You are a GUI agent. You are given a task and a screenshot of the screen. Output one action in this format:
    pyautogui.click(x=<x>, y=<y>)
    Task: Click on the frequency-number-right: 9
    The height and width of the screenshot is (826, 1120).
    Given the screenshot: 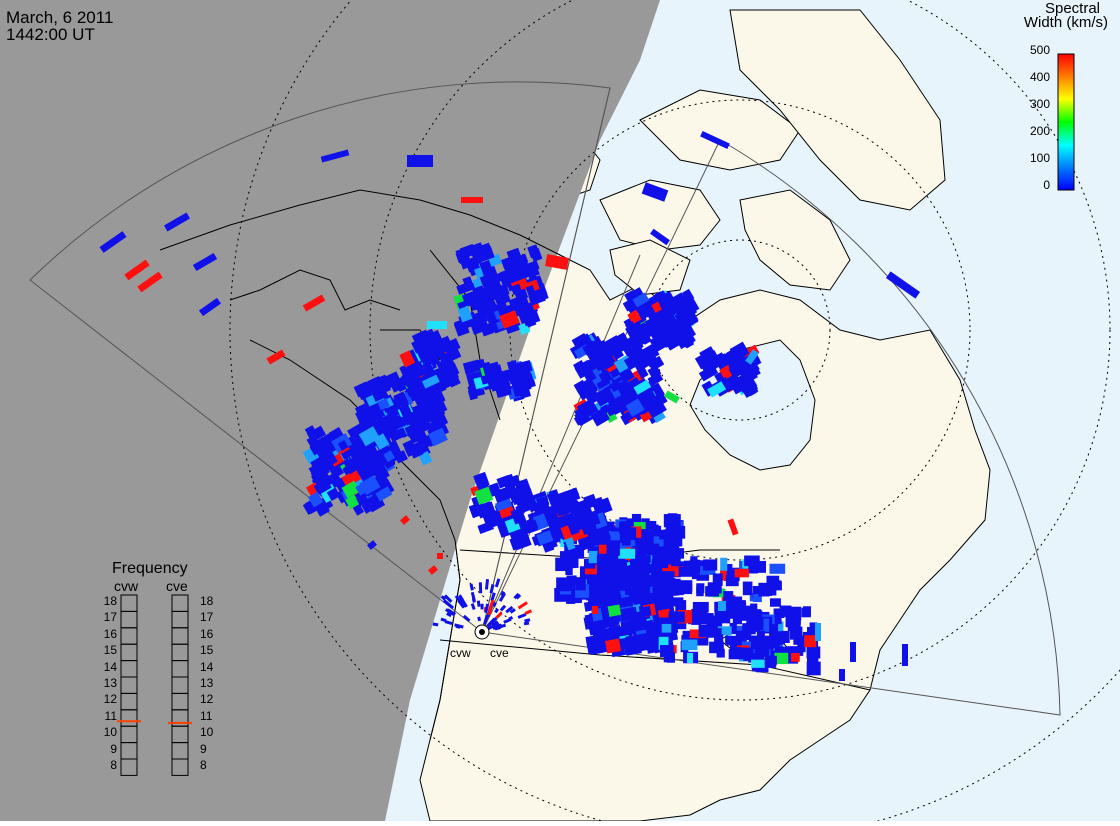 What is the action you would take?
    pyautogui.click(x=203, y=748)
    